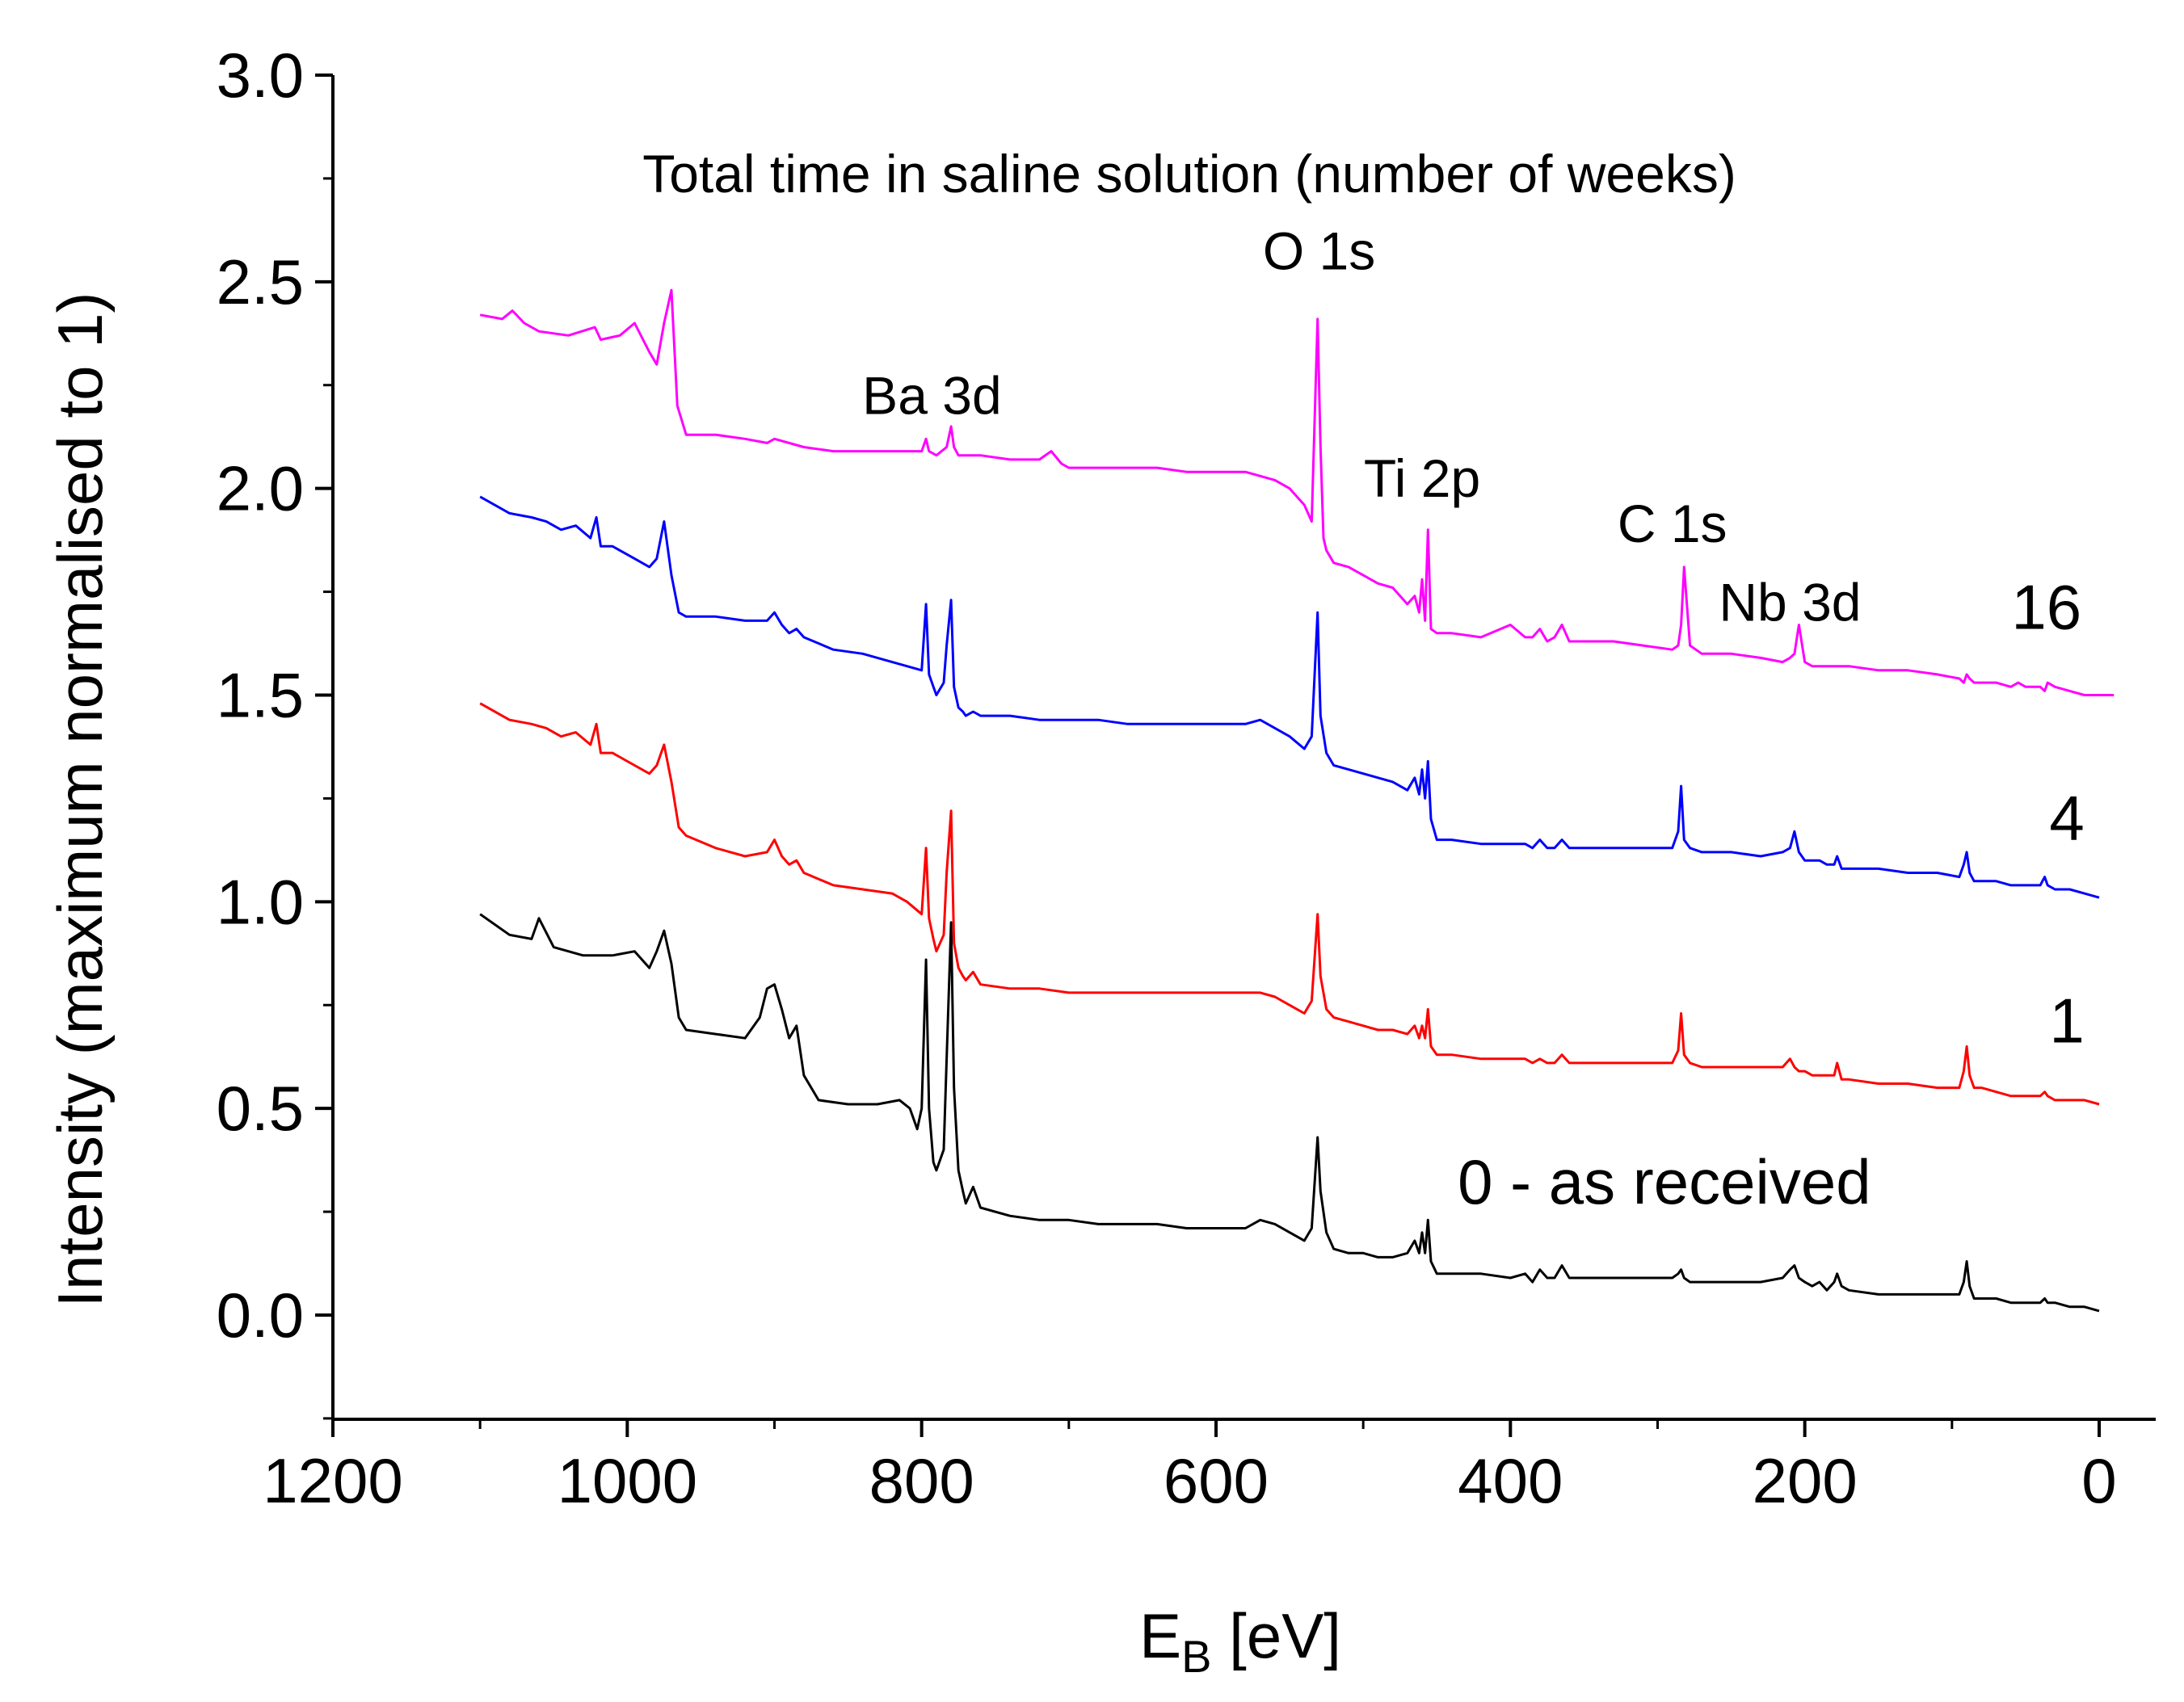 The height and width of the screenshot is (1702, 2184). Describe the element at coordinates (1361, 426) in the screenshot. I see `annotations: O 1s Ba 3d Ti 2p C 1s Nb 3d` at that location.